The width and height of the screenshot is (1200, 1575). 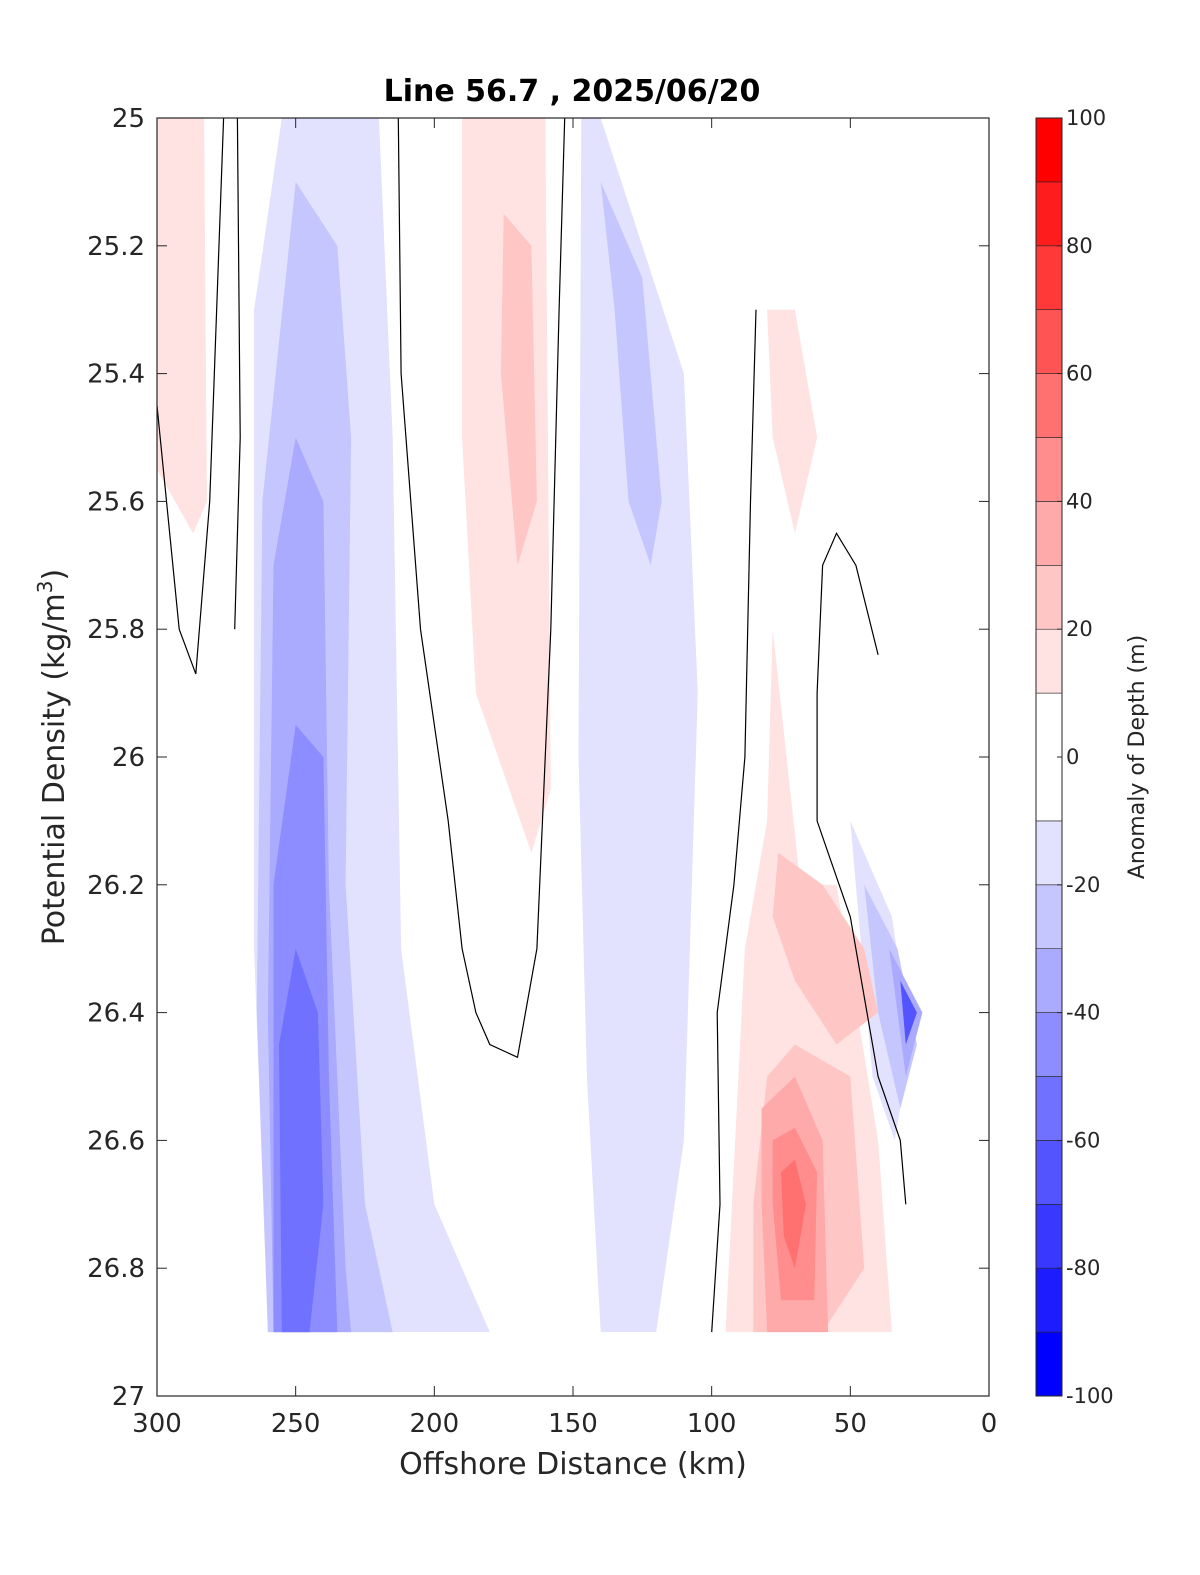 I want to click on colorbar-tick-label: -20, so click(x=1083, y=885).